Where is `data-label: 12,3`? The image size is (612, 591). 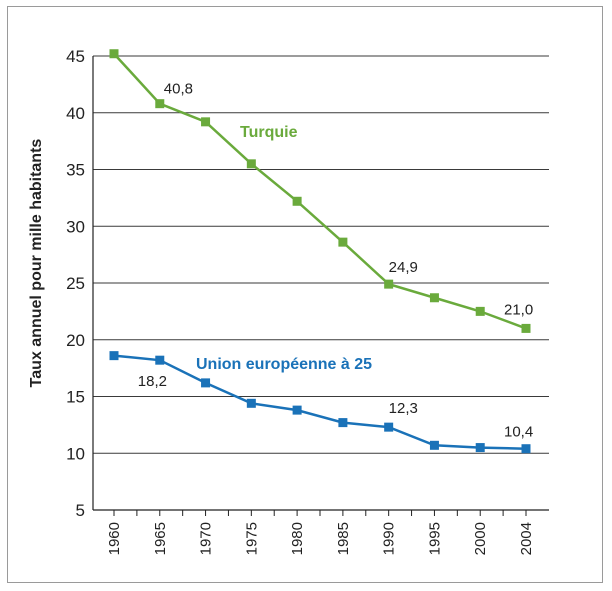 data-label: 12,3 is located at coordinates (403, 408).